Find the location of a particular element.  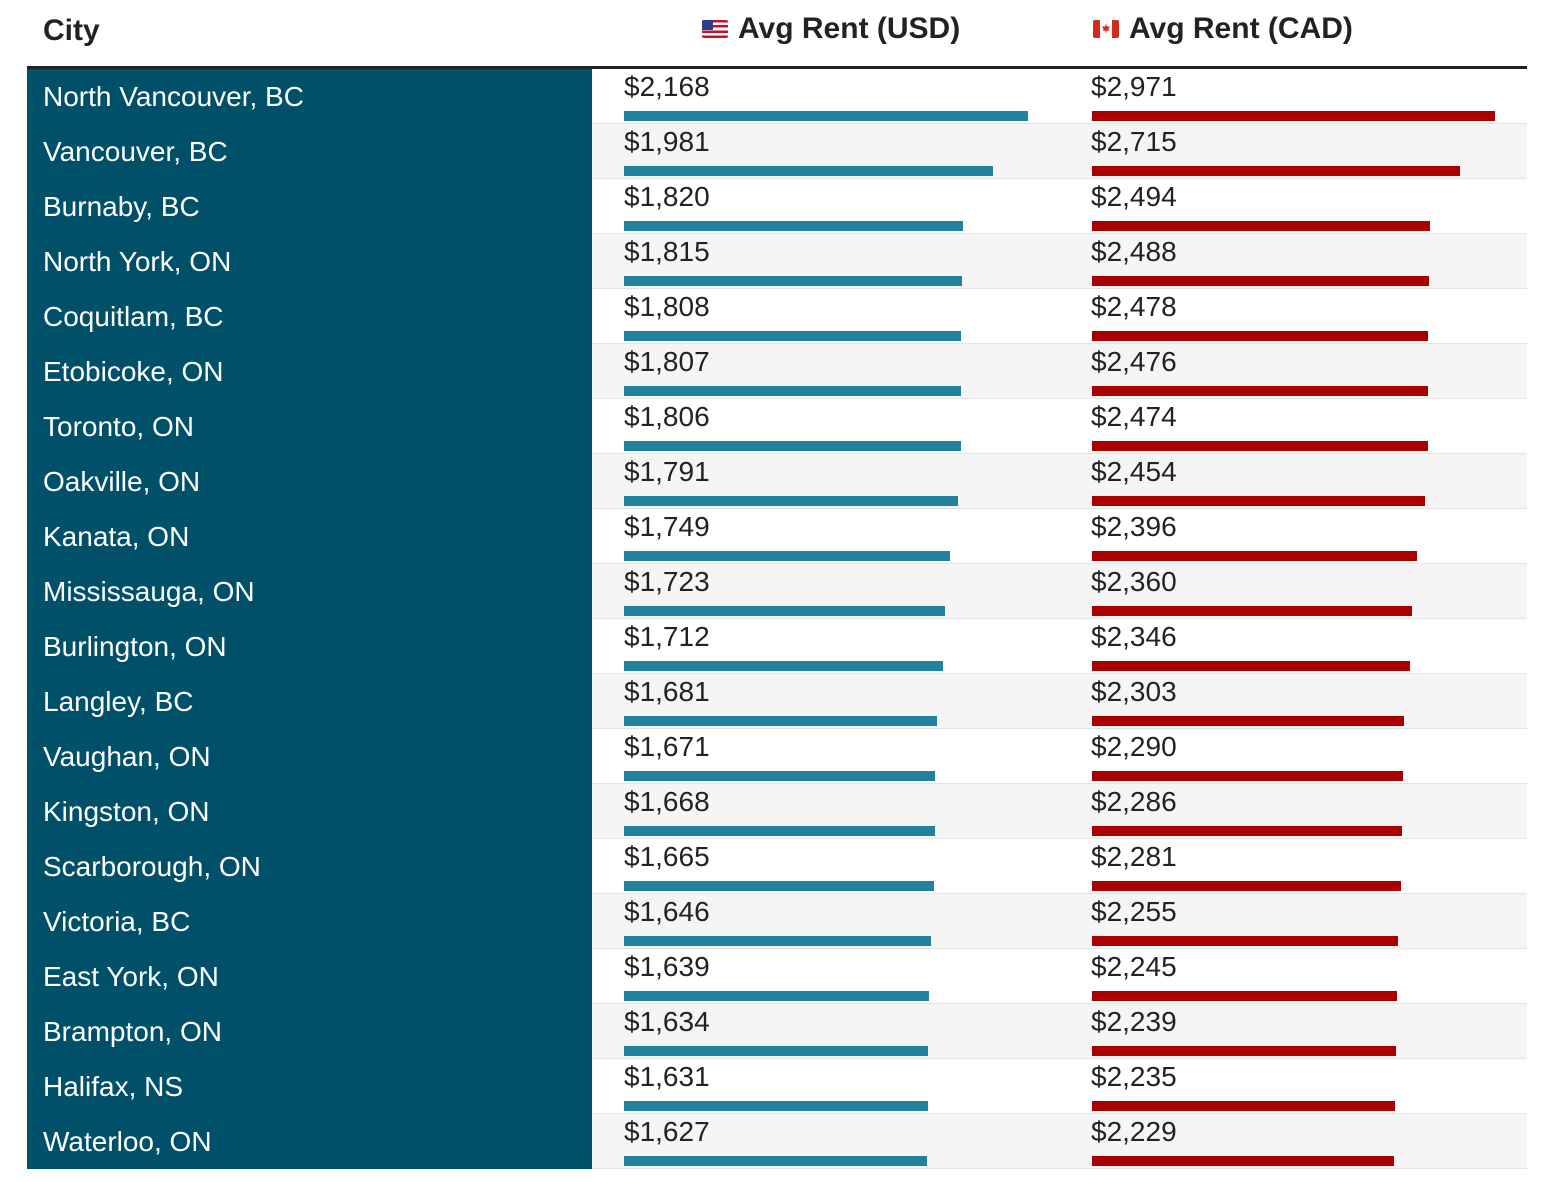

cad-value-label: $2,235 is located at coordinates (1134, 1076).